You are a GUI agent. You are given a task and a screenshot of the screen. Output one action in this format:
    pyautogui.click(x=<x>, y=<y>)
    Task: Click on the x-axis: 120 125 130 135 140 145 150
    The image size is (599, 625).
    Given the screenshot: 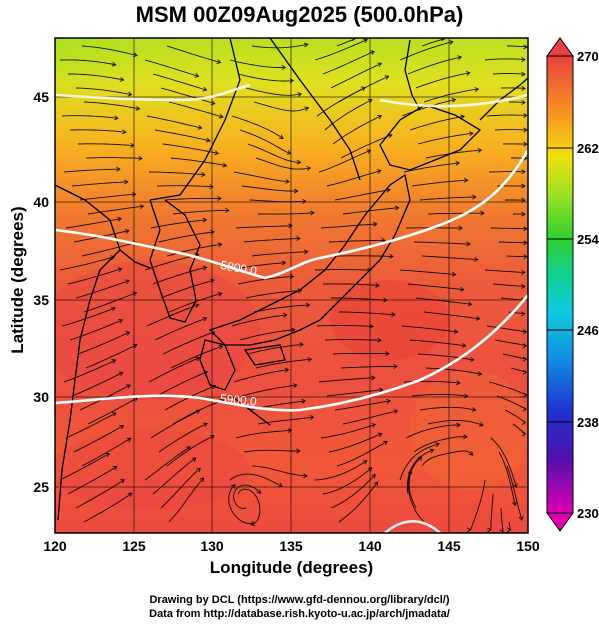 What is the action you would take?
    pyautogui.click(x=291, y=546)
    